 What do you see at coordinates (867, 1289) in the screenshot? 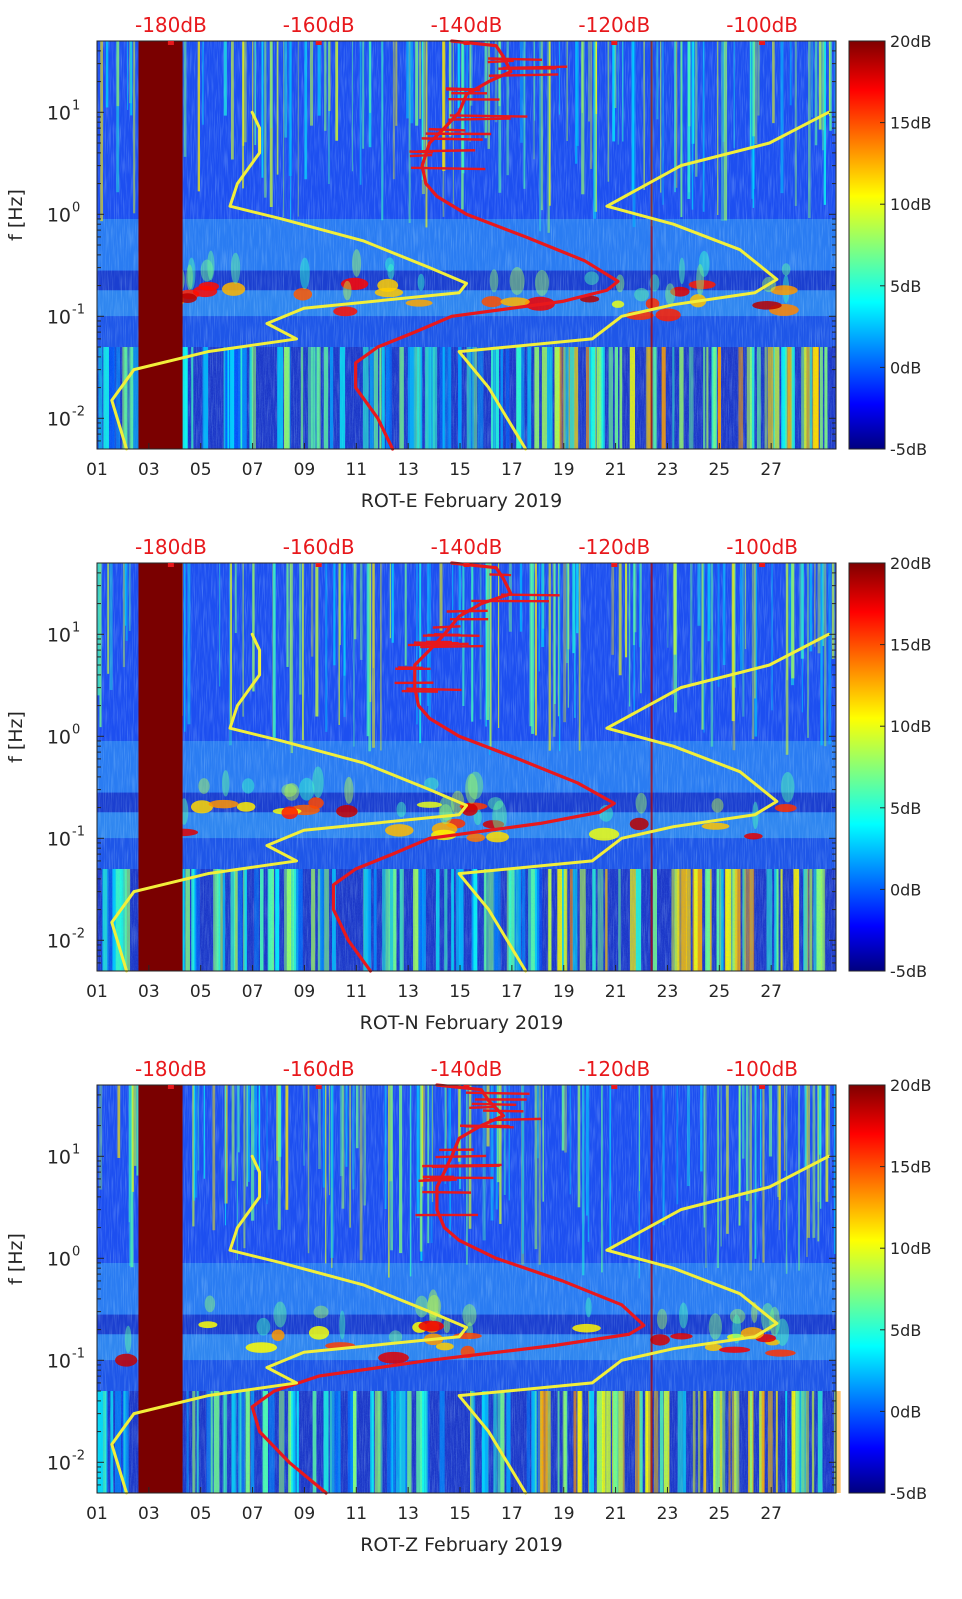
I see `colorbar` at bounding box center [867, 1289].